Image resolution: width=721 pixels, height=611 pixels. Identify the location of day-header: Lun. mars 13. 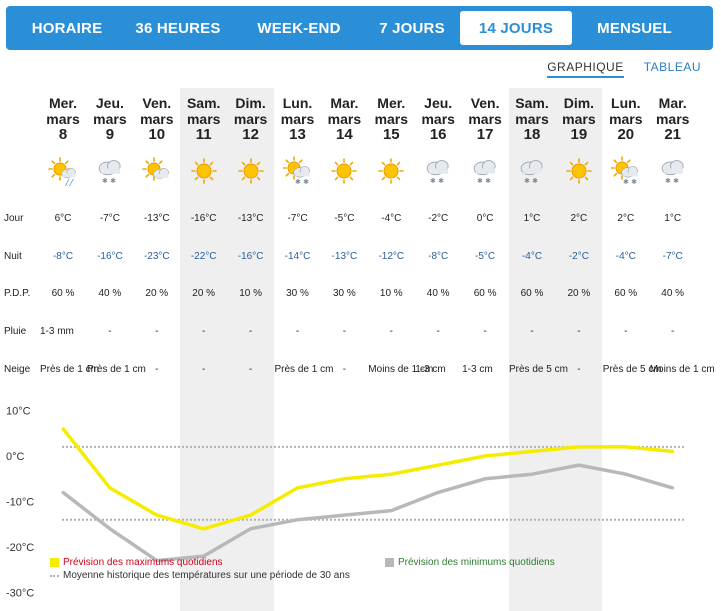
(298, 119).